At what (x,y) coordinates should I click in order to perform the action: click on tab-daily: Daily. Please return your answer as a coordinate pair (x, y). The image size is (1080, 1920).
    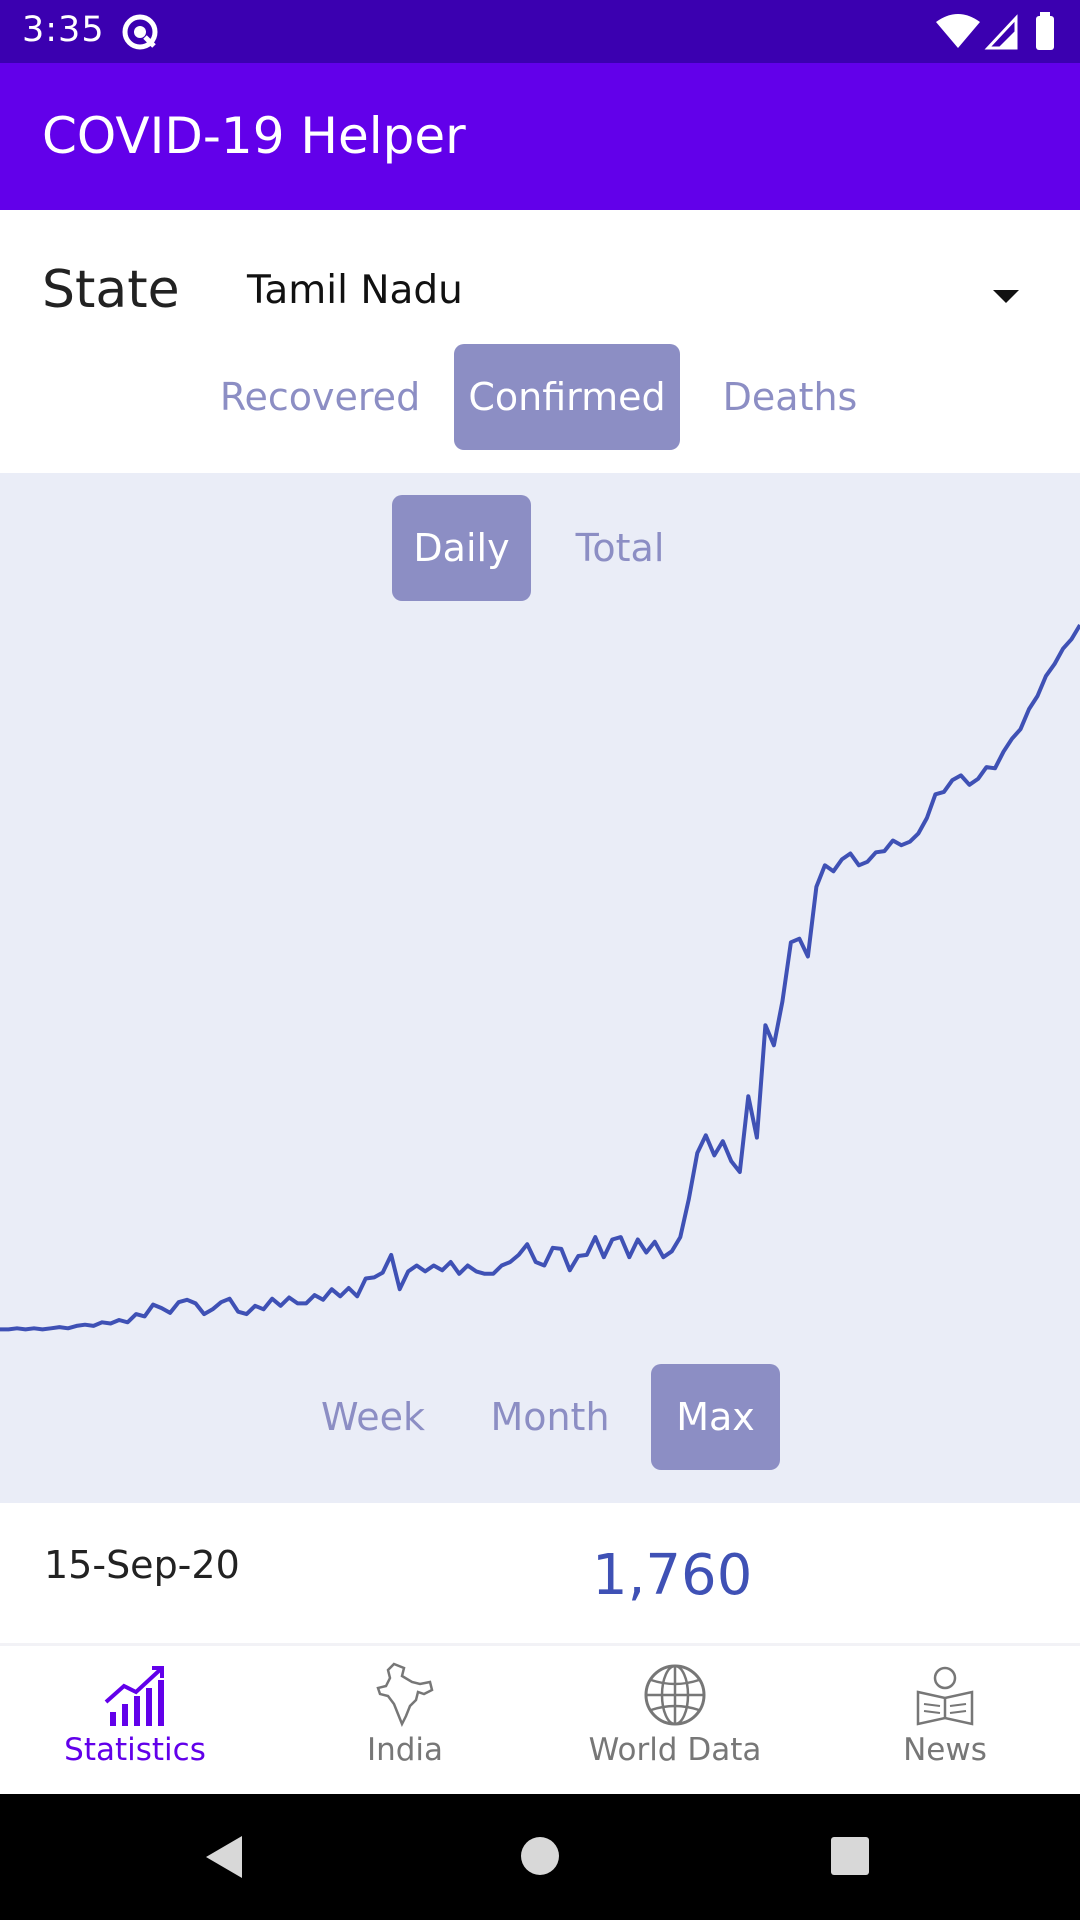
    Looking at the image, I should click on (461, 548).